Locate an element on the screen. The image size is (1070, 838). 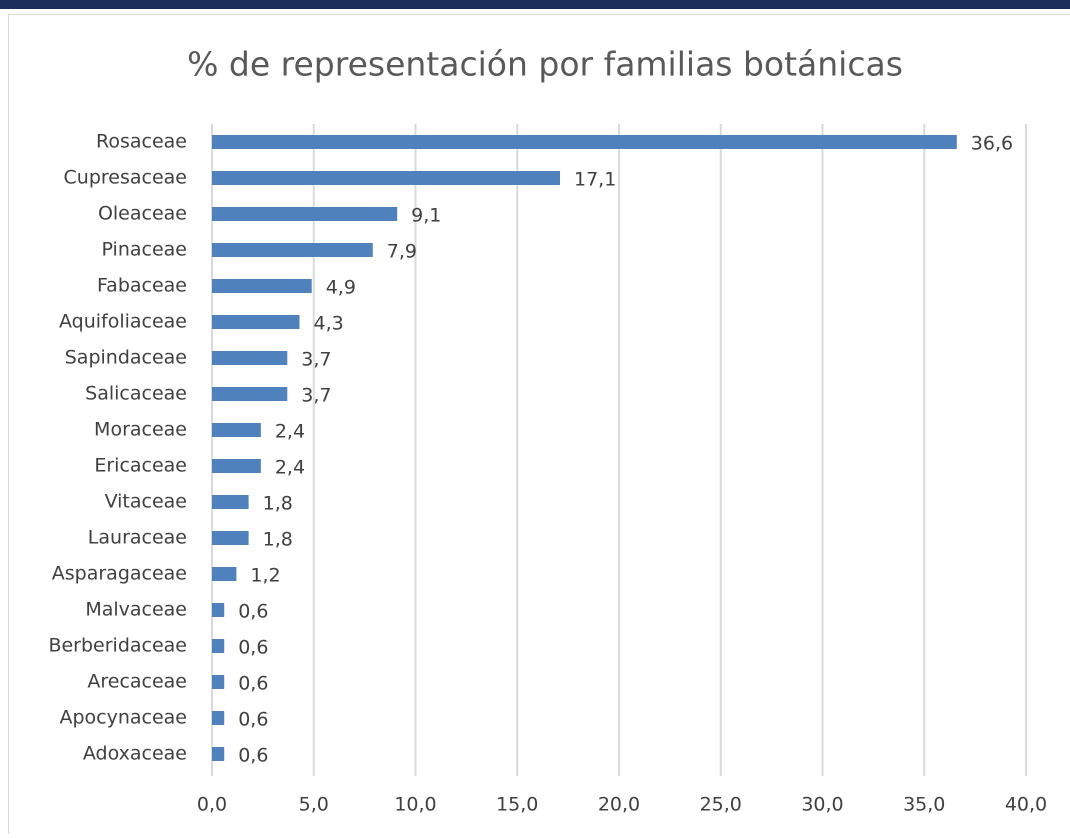
value-label: 4,3 is located at coordinates (329, 324).